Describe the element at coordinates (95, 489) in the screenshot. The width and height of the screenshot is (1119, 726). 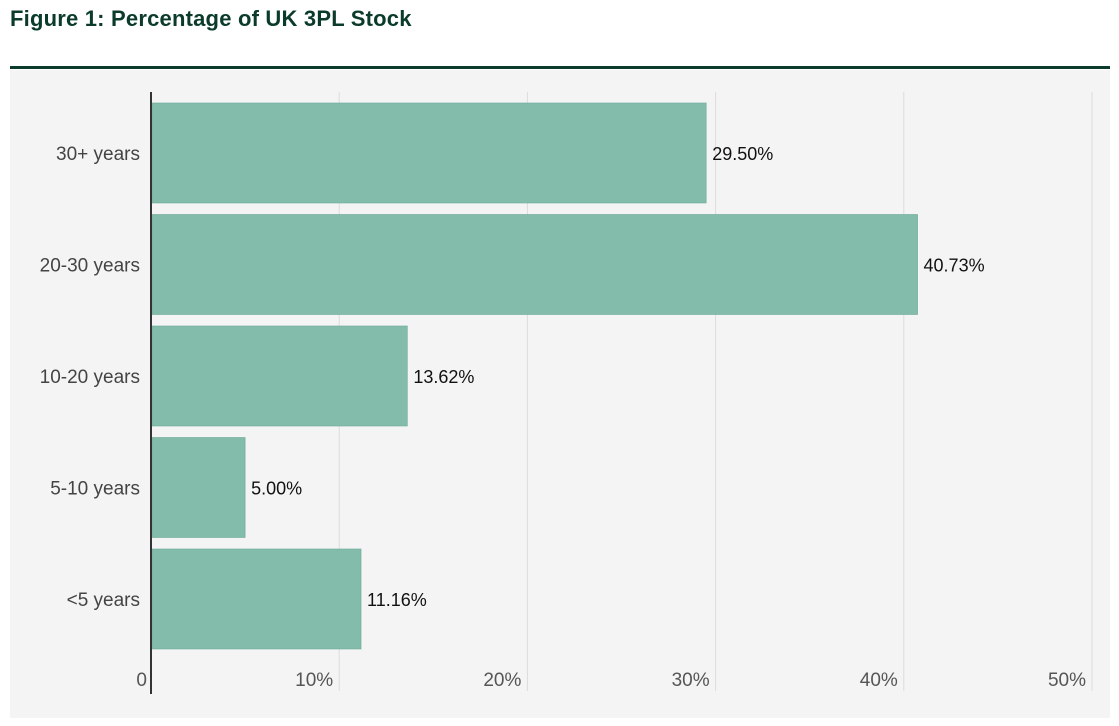
I see `category-label: 5-10 years` at that location.